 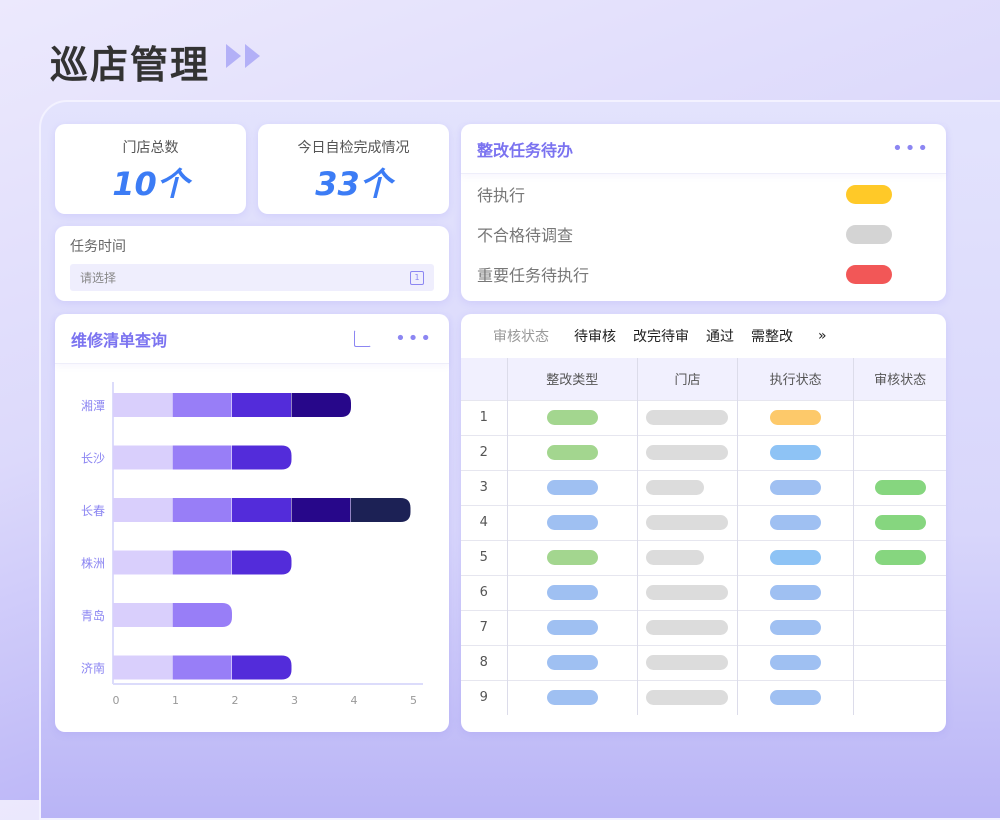 I want to click on table-row: 9, so click(x=703, y=697).